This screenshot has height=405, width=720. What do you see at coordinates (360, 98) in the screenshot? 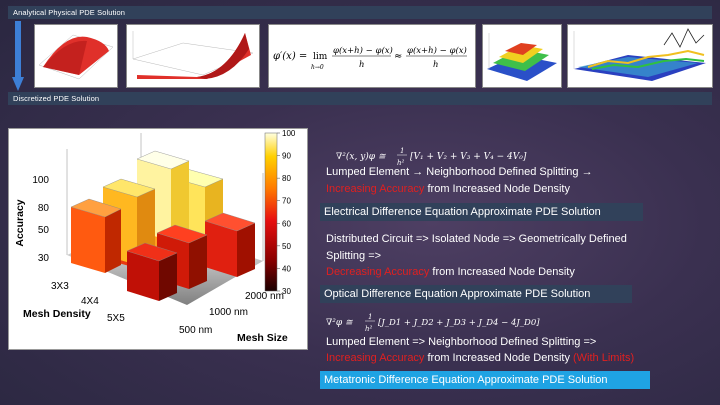
I see `discretized-solution-bar: Discretized PDE Solution` at bounding box center [360, 98].